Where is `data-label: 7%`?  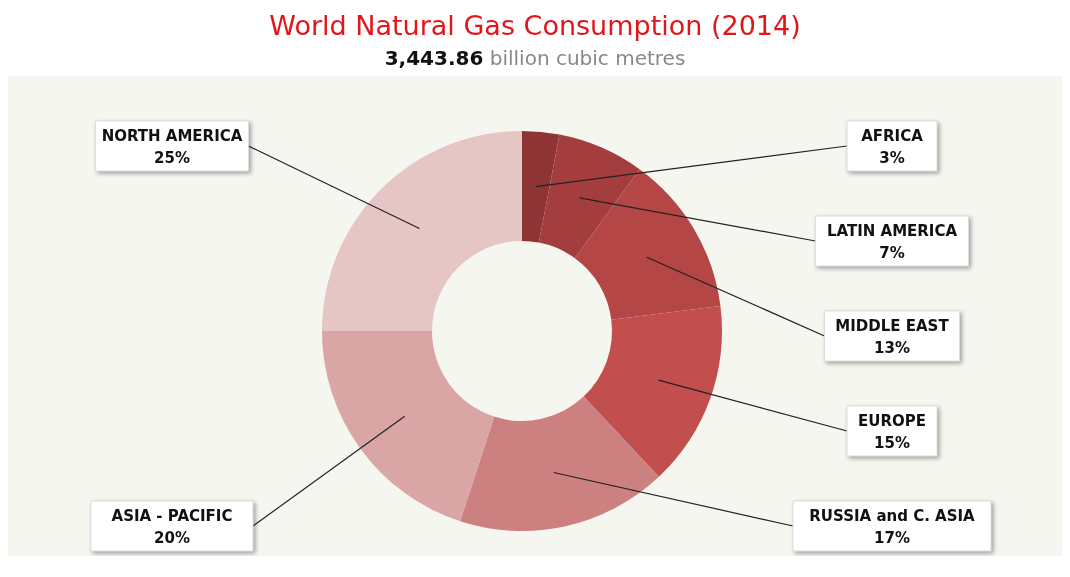 data-label: 7% is located at coordinates (892, 253).